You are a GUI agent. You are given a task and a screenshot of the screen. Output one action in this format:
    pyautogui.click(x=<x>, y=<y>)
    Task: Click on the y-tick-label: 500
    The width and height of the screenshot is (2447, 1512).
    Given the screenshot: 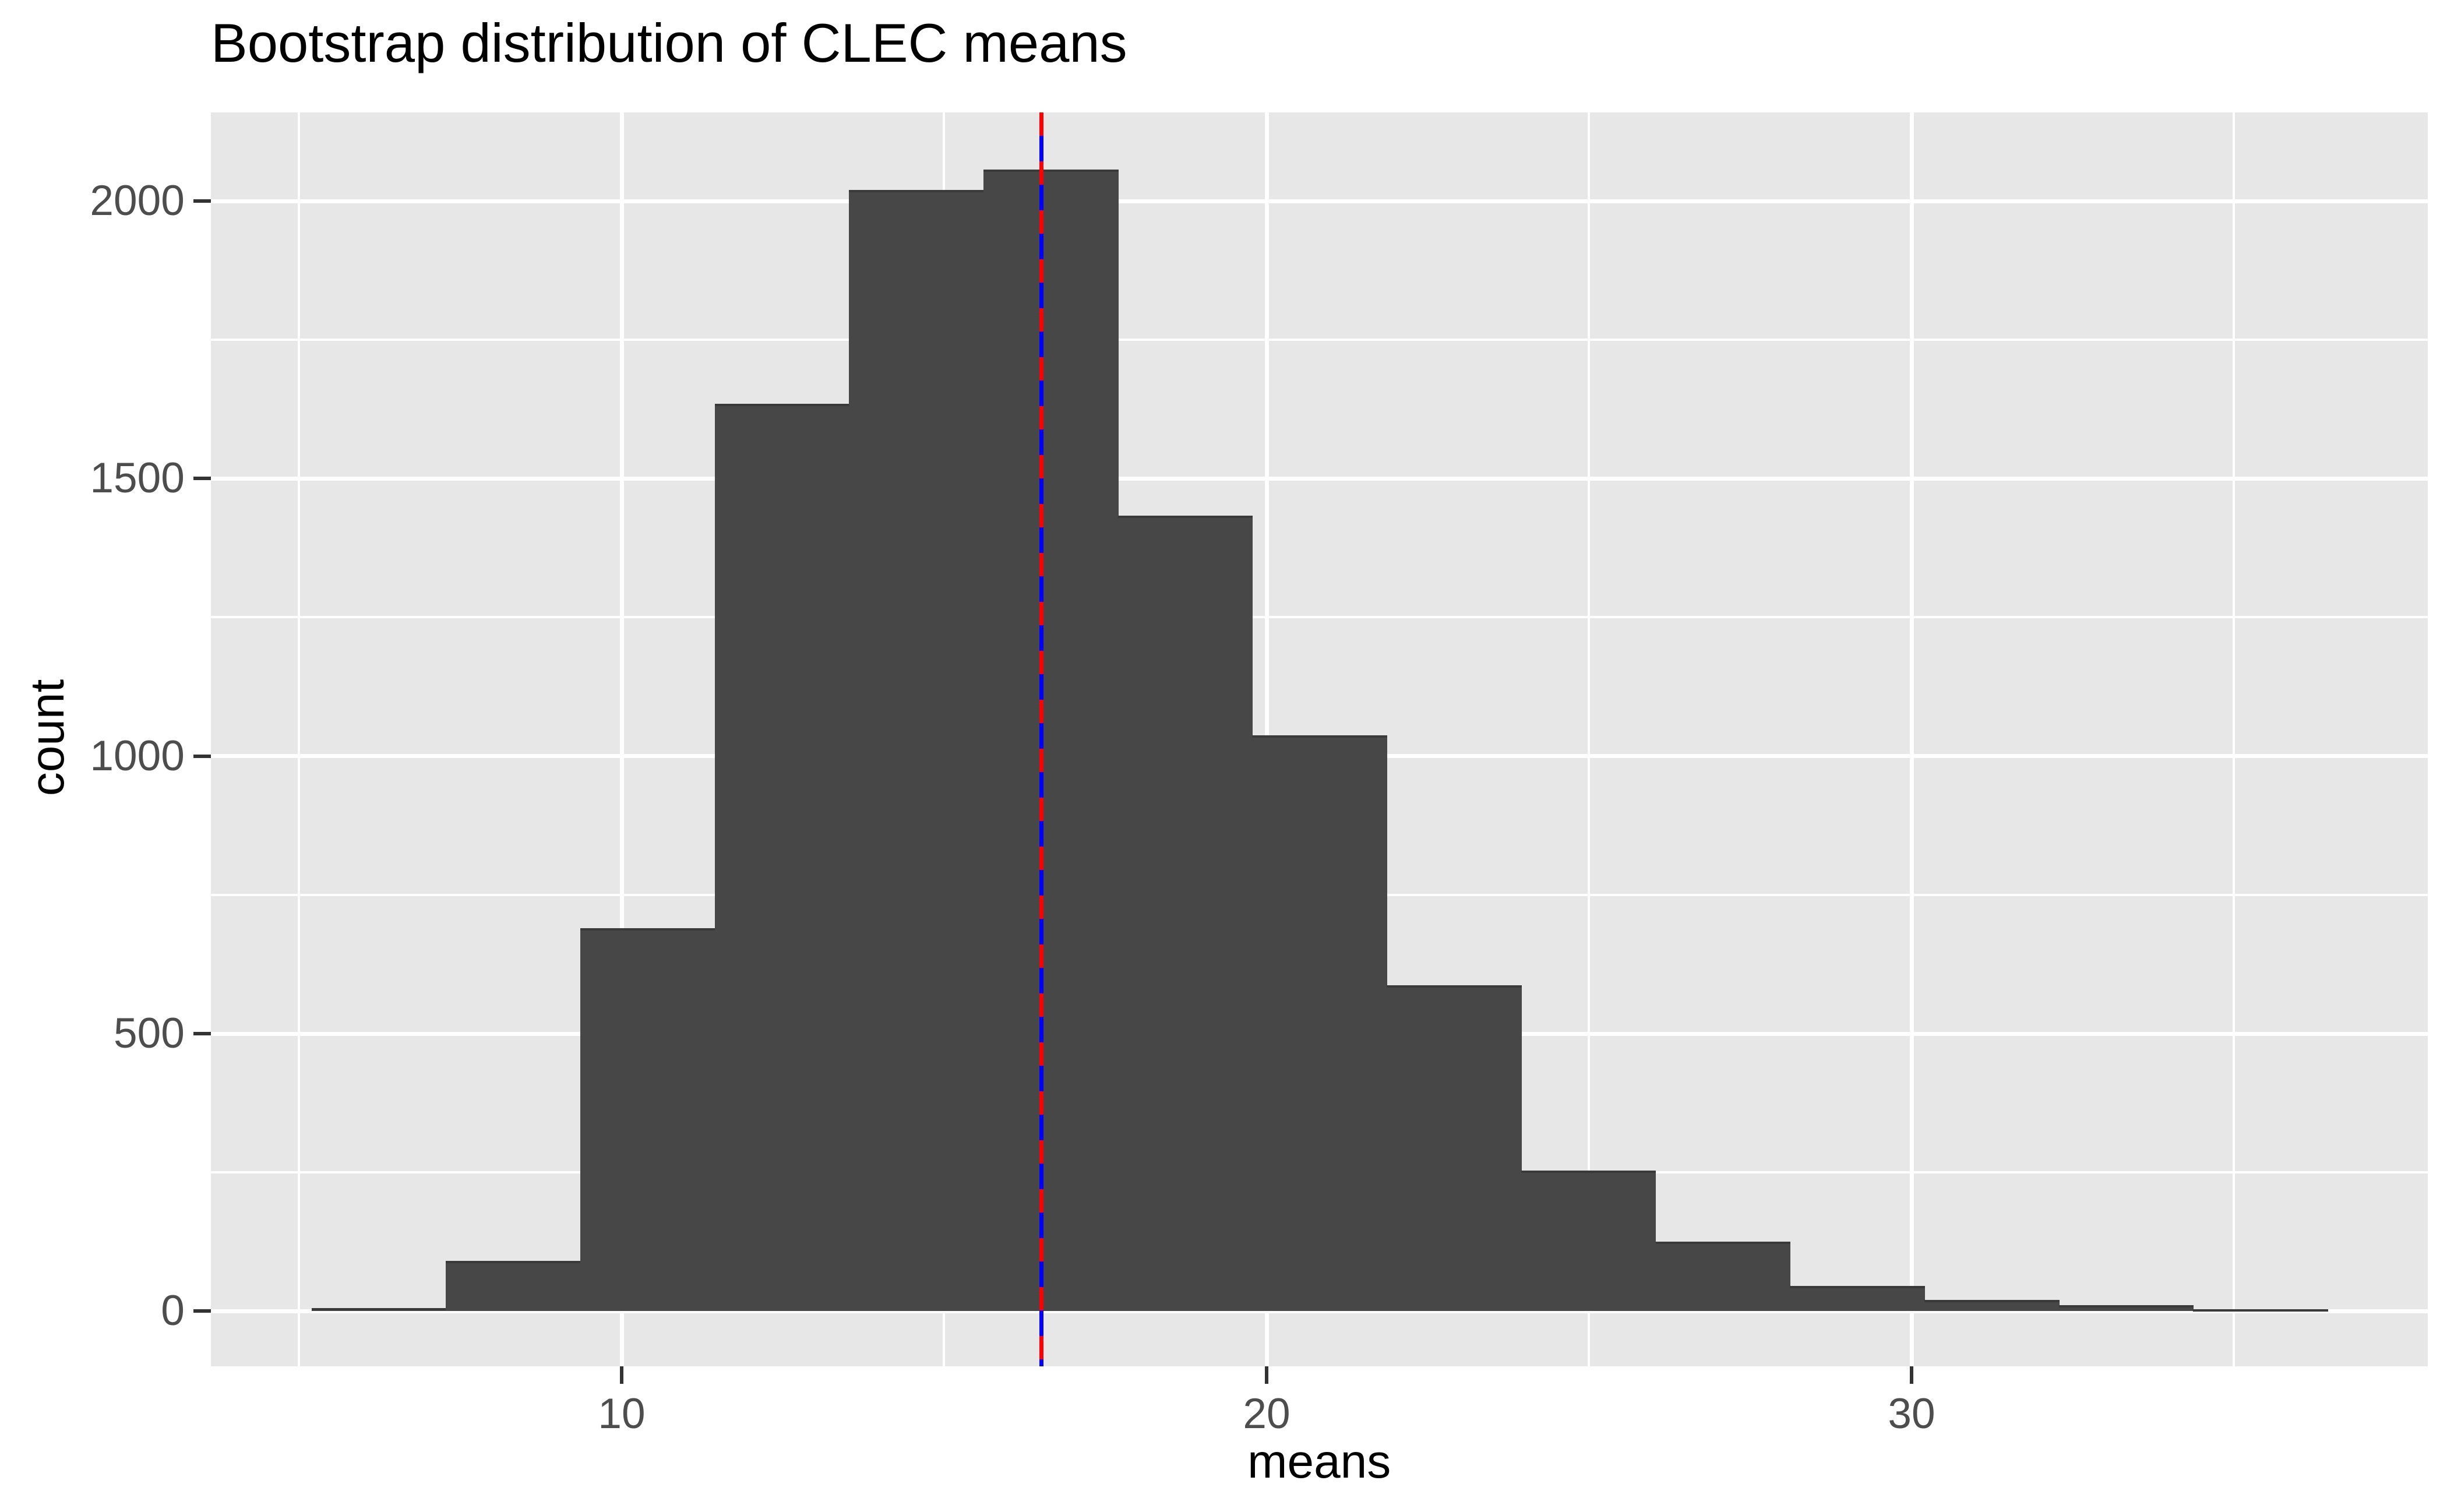 What is the action you would take?
    pyautogui.click(x=149, y=1033)
    